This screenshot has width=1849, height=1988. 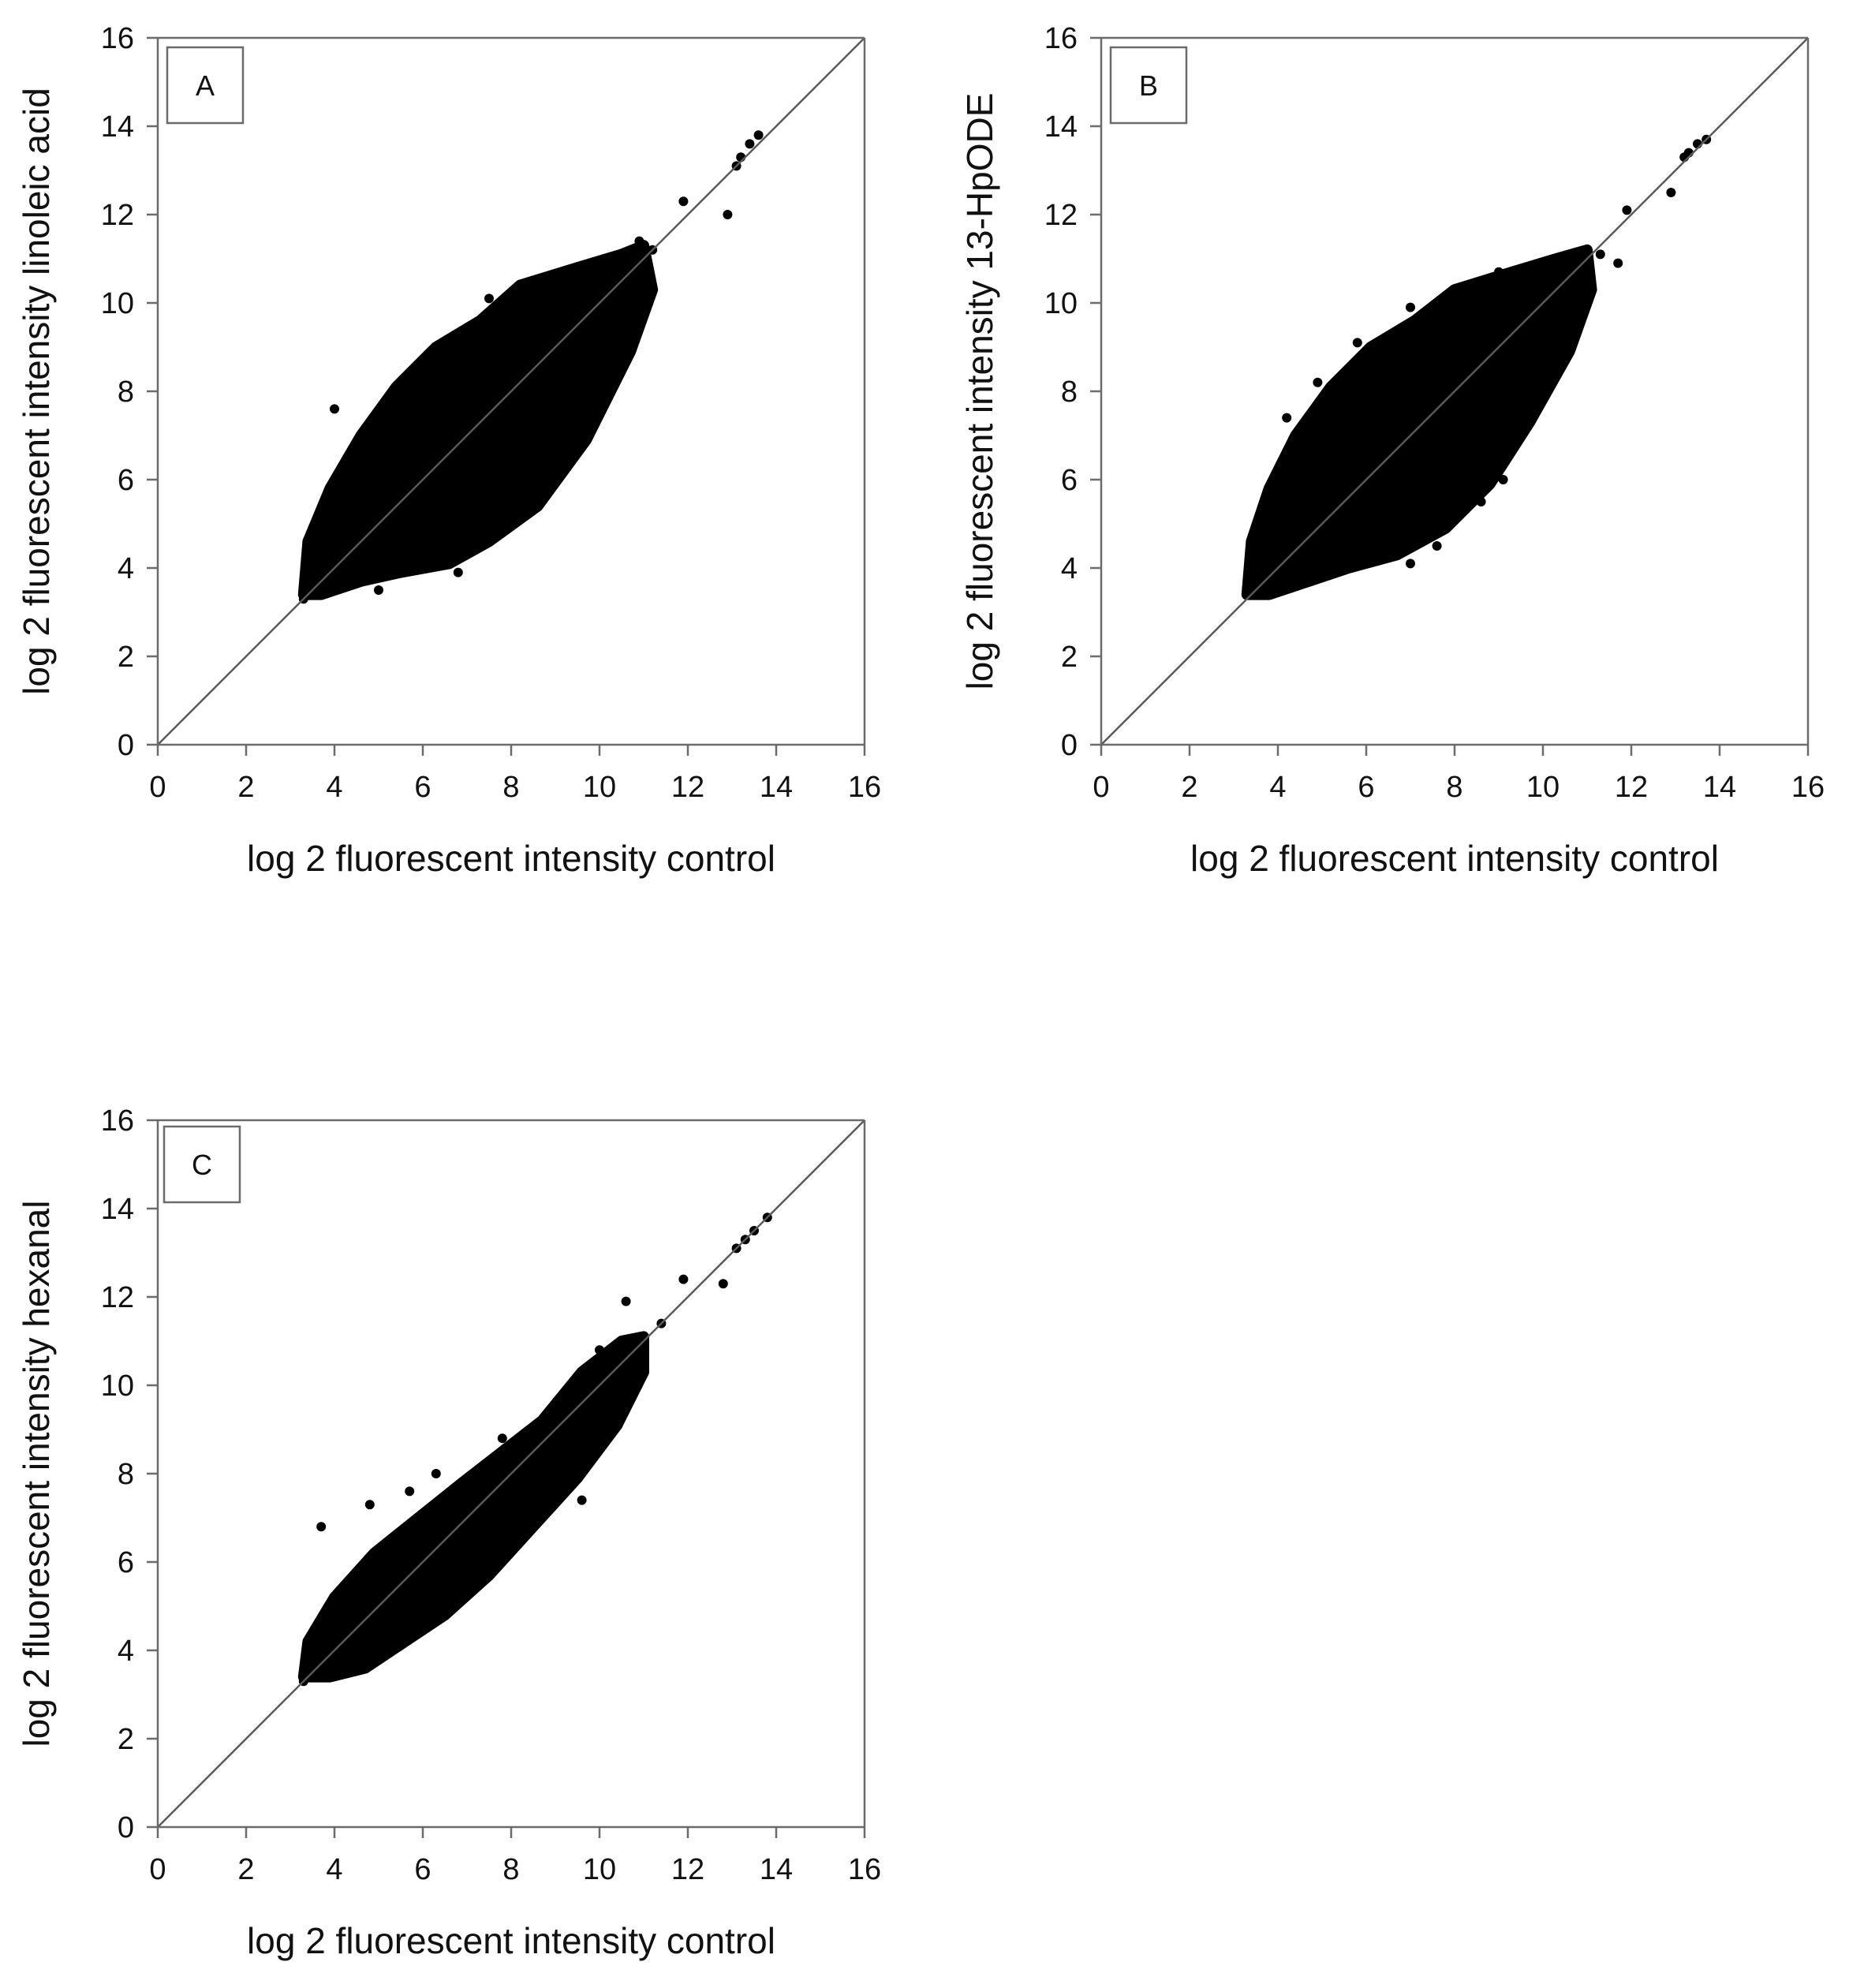 What do you see at coordinates (202, 1165) in the screenshot?
I see `panel-label: C` at bounding box center [202, 1165].